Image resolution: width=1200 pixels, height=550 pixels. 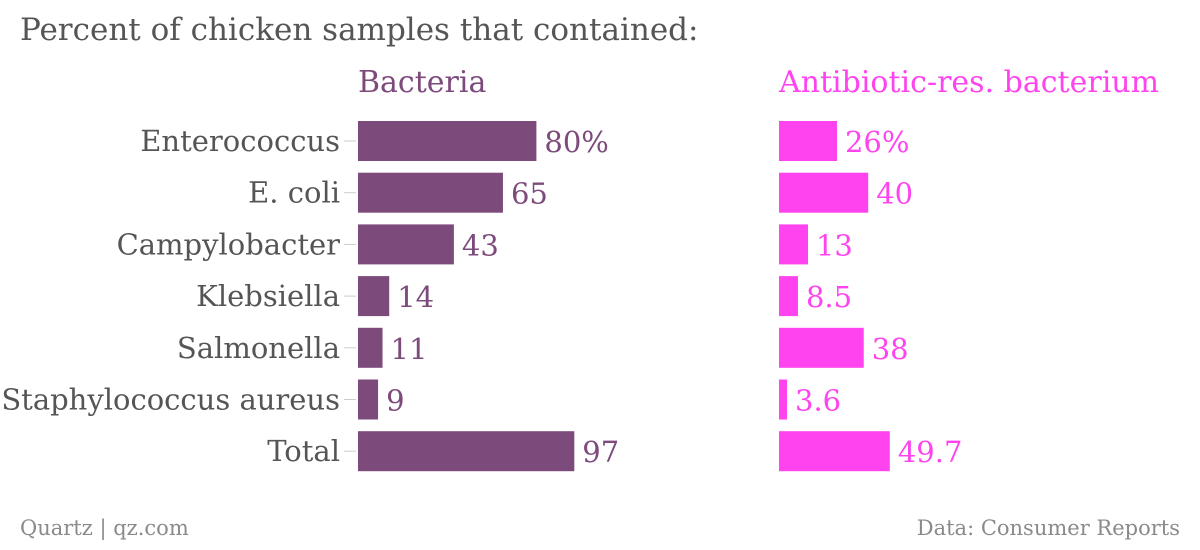 What do you see at coordinates (834, 245) in the screenshot?
I see `data-label: 13` at bounding box center [834, 245].